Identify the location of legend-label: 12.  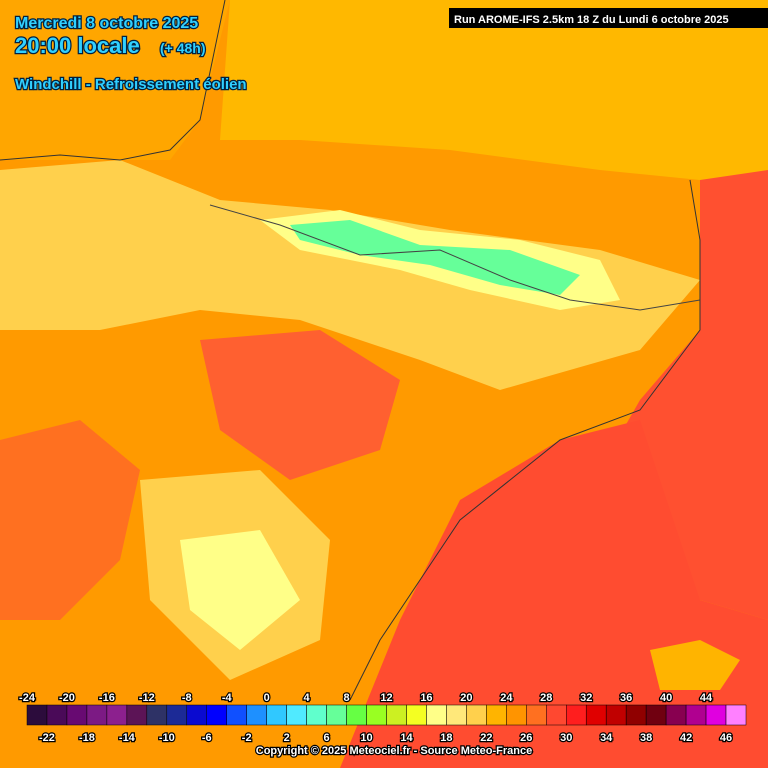
(386, 698).